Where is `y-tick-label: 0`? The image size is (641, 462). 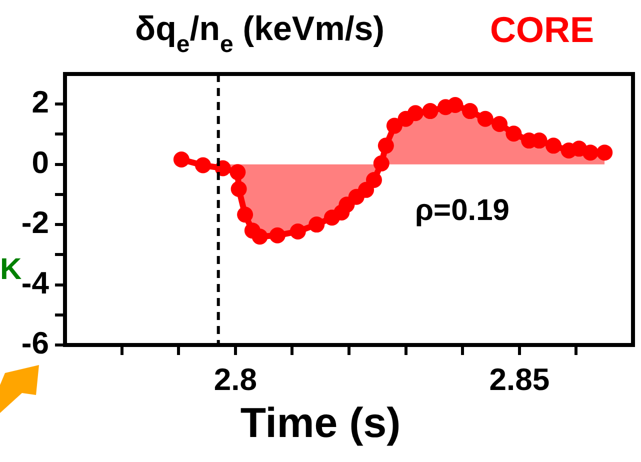
y-tick-label: 0 is located at coordinates (40, 162).